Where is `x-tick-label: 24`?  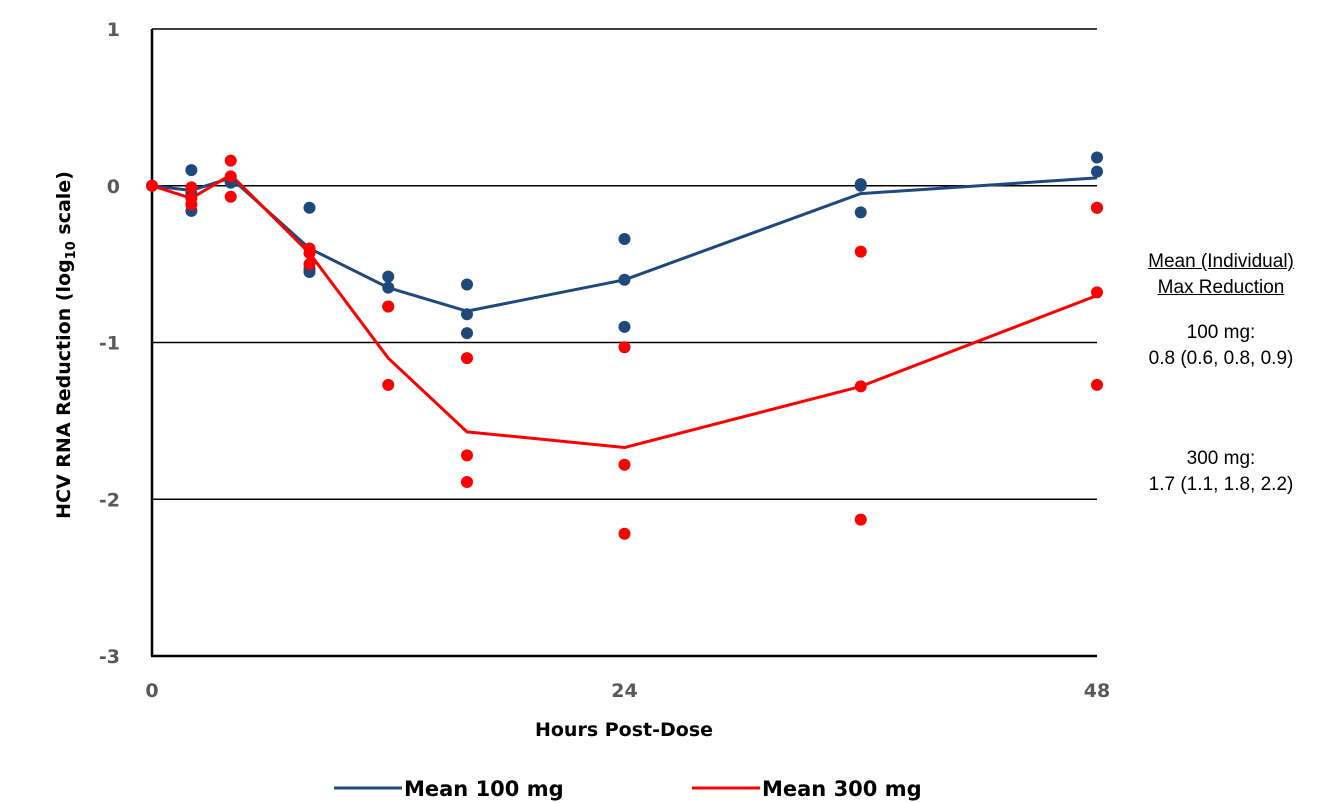
x-tick-label: 24 is located at coordinates (624, 691).